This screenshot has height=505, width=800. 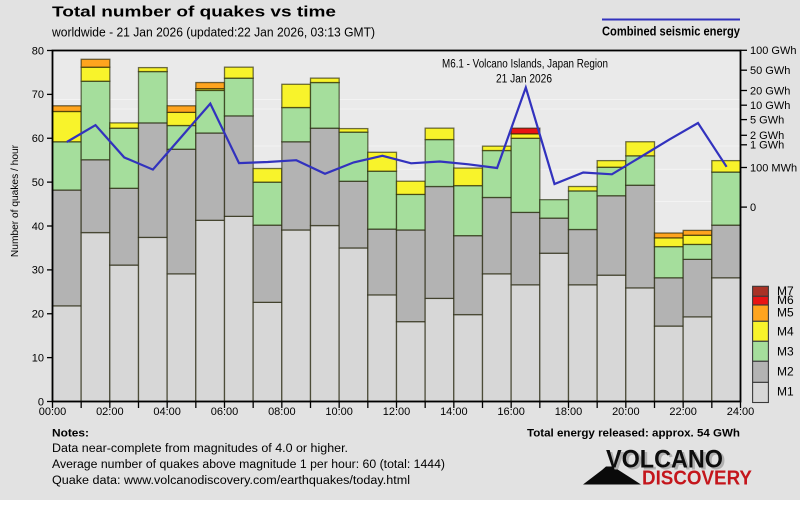 What do you see at coordinates (397, 412) in the screenshot?
I see `svg-text: 12:00` at bounding box center [397, 412].